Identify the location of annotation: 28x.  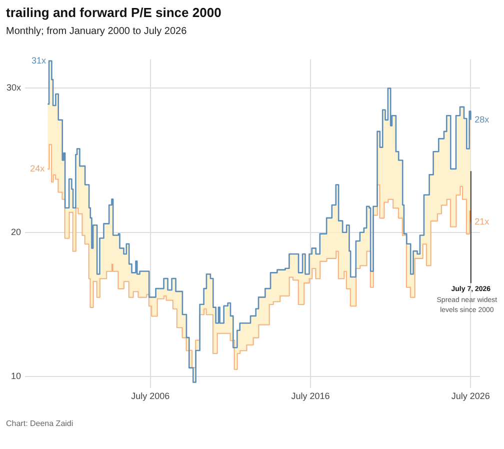
(482, 119).